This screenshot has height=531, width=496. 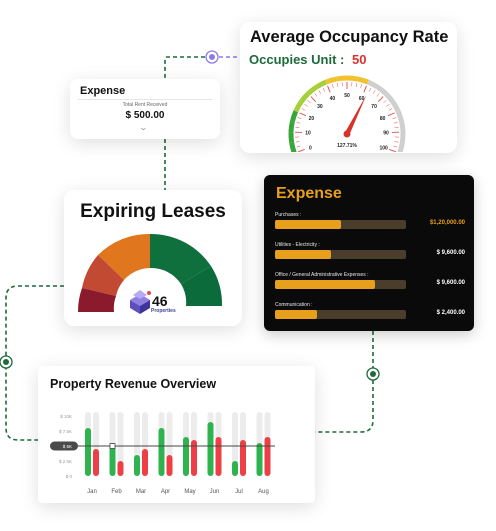 I want to click on expense-summary-title: Expense, so click(x=103, y=91).